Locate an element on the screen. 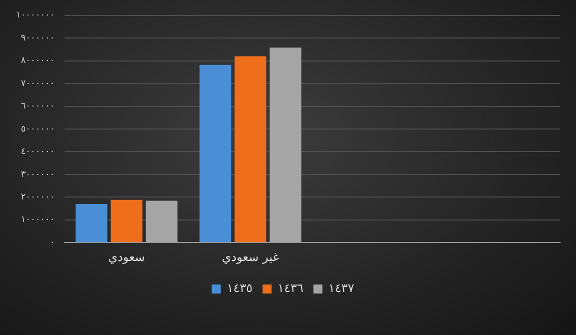 The image size is (576, 335). y-tick-label: ٧٠٠٠٠٠٠ is located at coordinates (37, 83).